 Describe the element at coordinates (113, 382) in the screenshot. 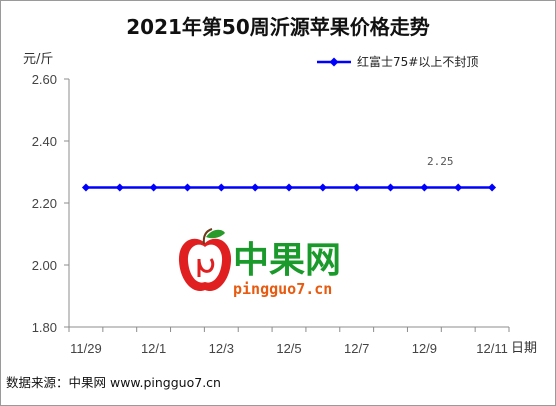

I see `source-note: 数据来源：中果网 www.pingguo7.cn` at that location.